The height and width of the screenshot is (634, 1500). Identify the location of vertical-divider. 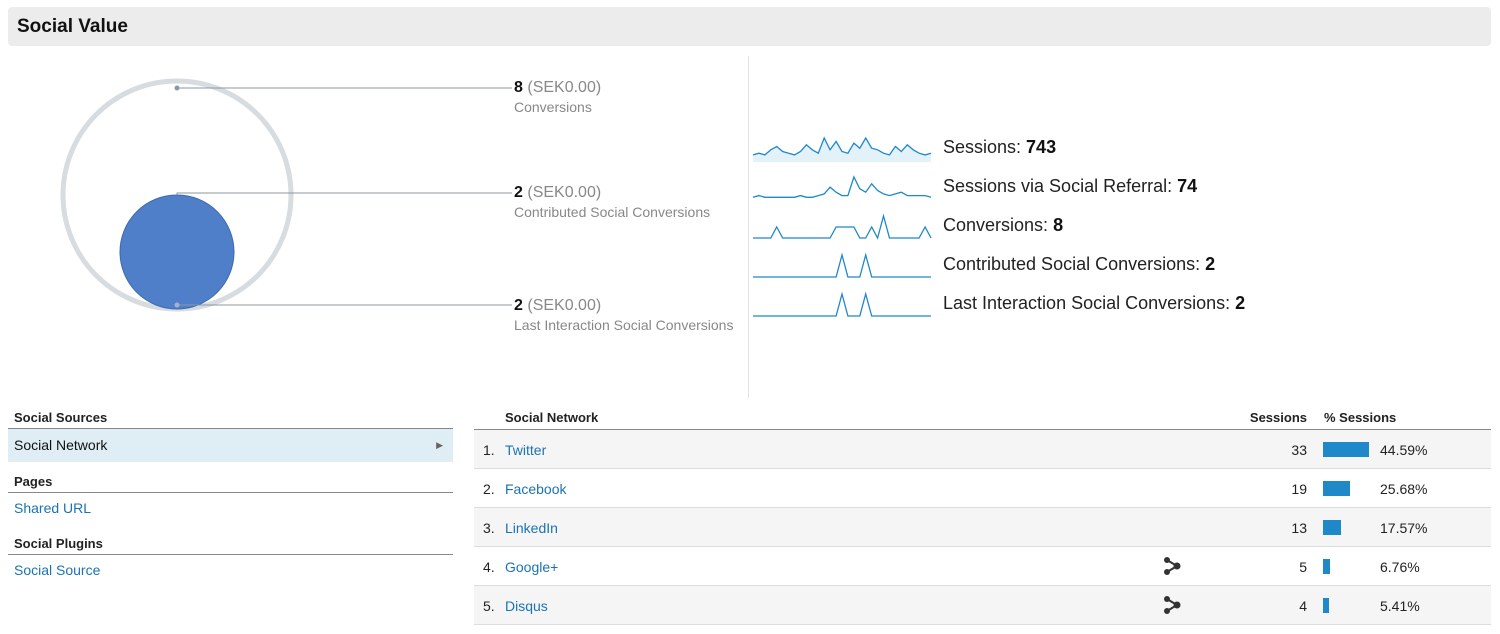
(748, 227).